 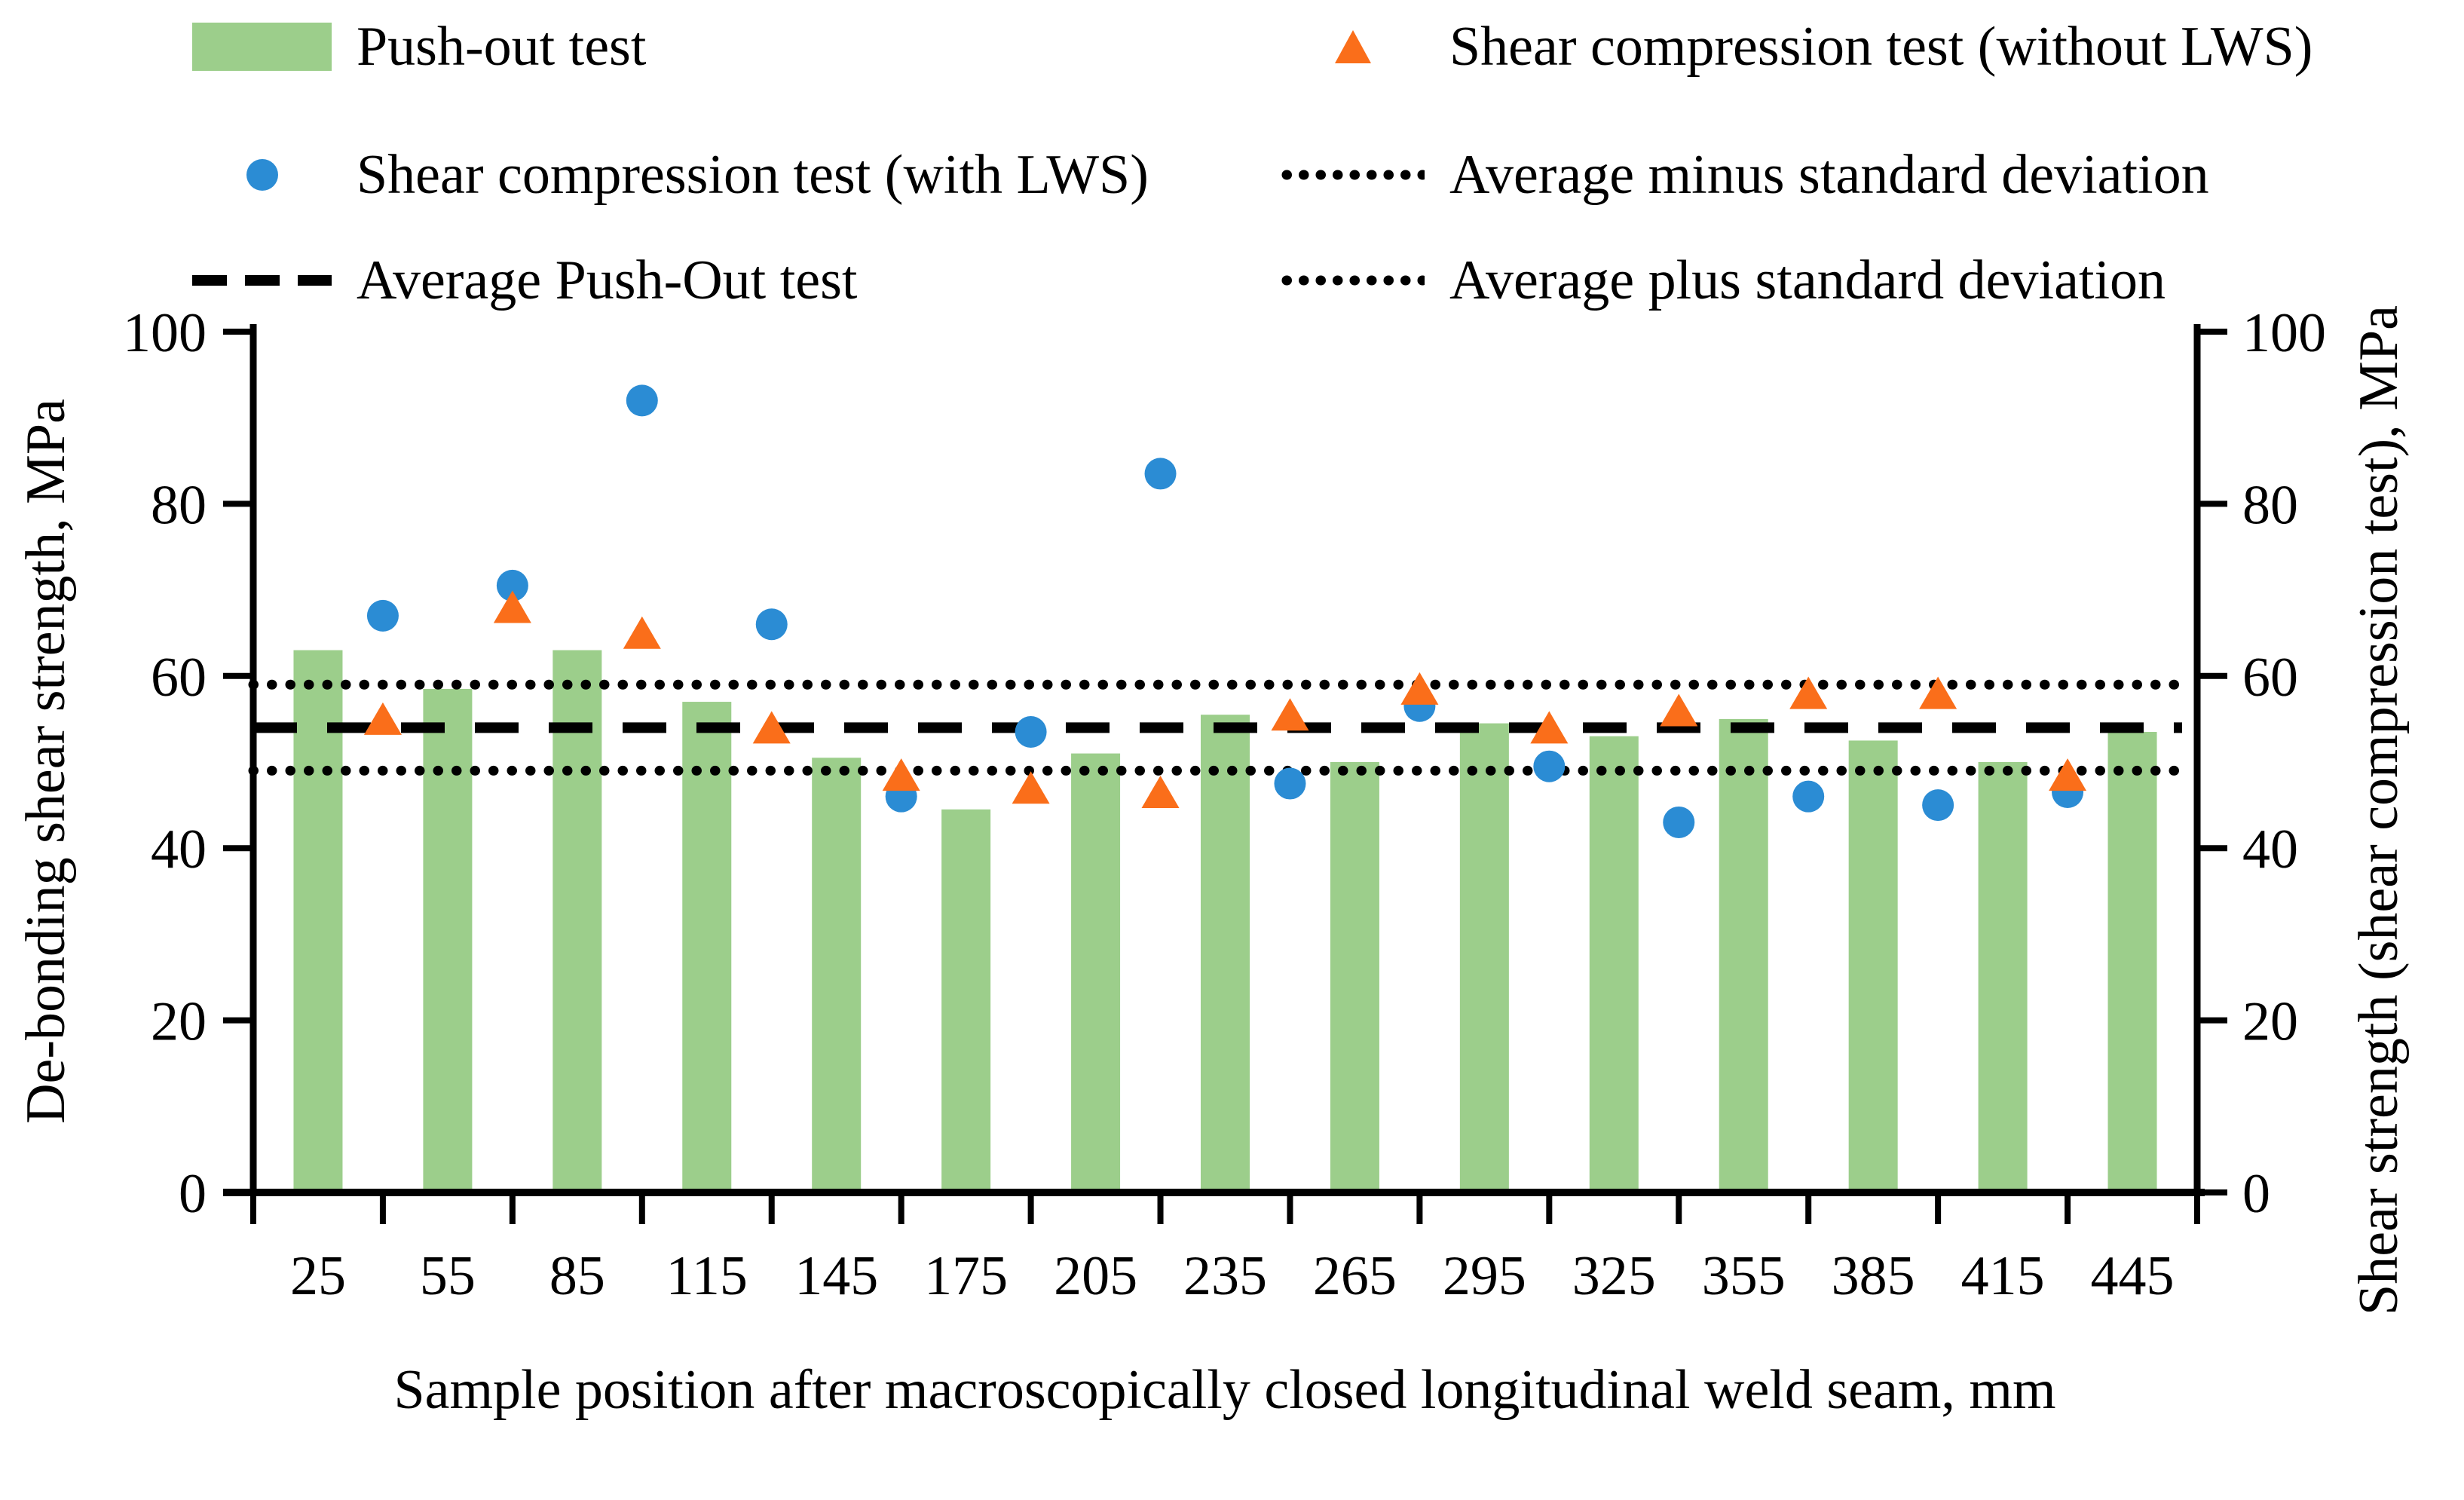 I want to click on legend-item-average-minus-sd: Average minus standard deviation, so click(x=1745, y=175).